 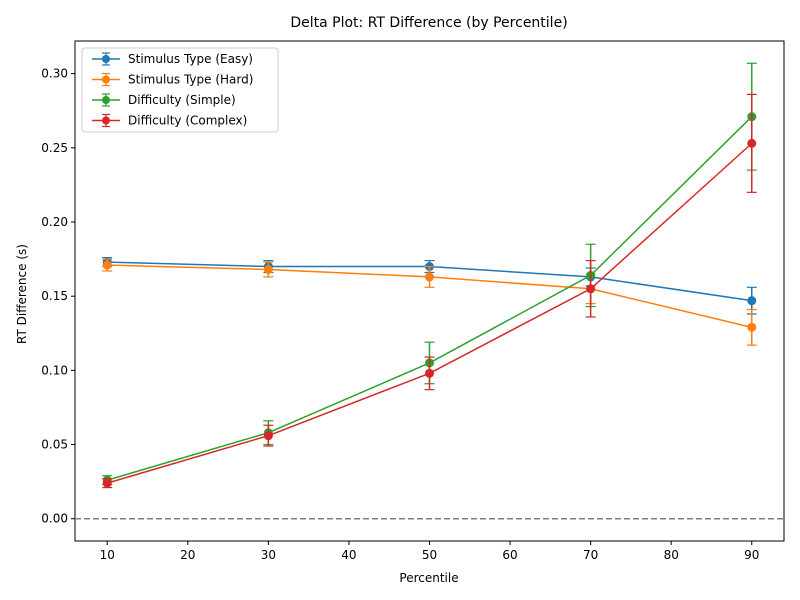 What do you see at coordinates (54, 148) in the screenshot?
I see `y-tick-label: 0.25` at bounding box center [54, 148].